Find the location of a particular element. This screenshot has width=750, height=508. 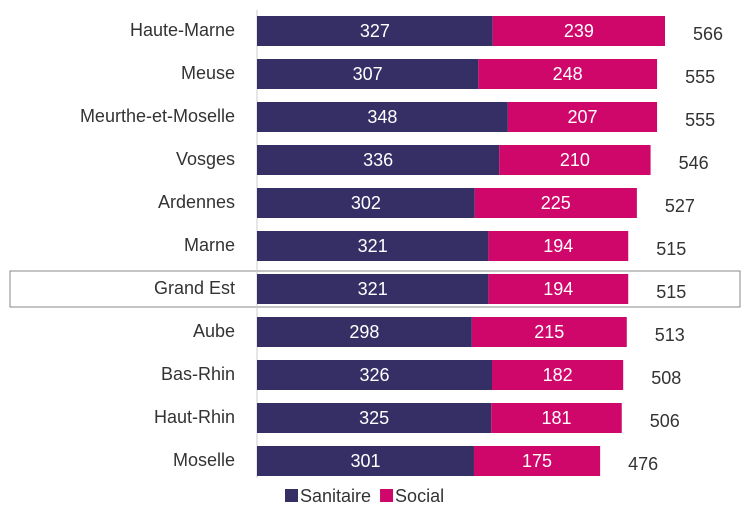

value-label: 336 is located at coordinates (378, 160).